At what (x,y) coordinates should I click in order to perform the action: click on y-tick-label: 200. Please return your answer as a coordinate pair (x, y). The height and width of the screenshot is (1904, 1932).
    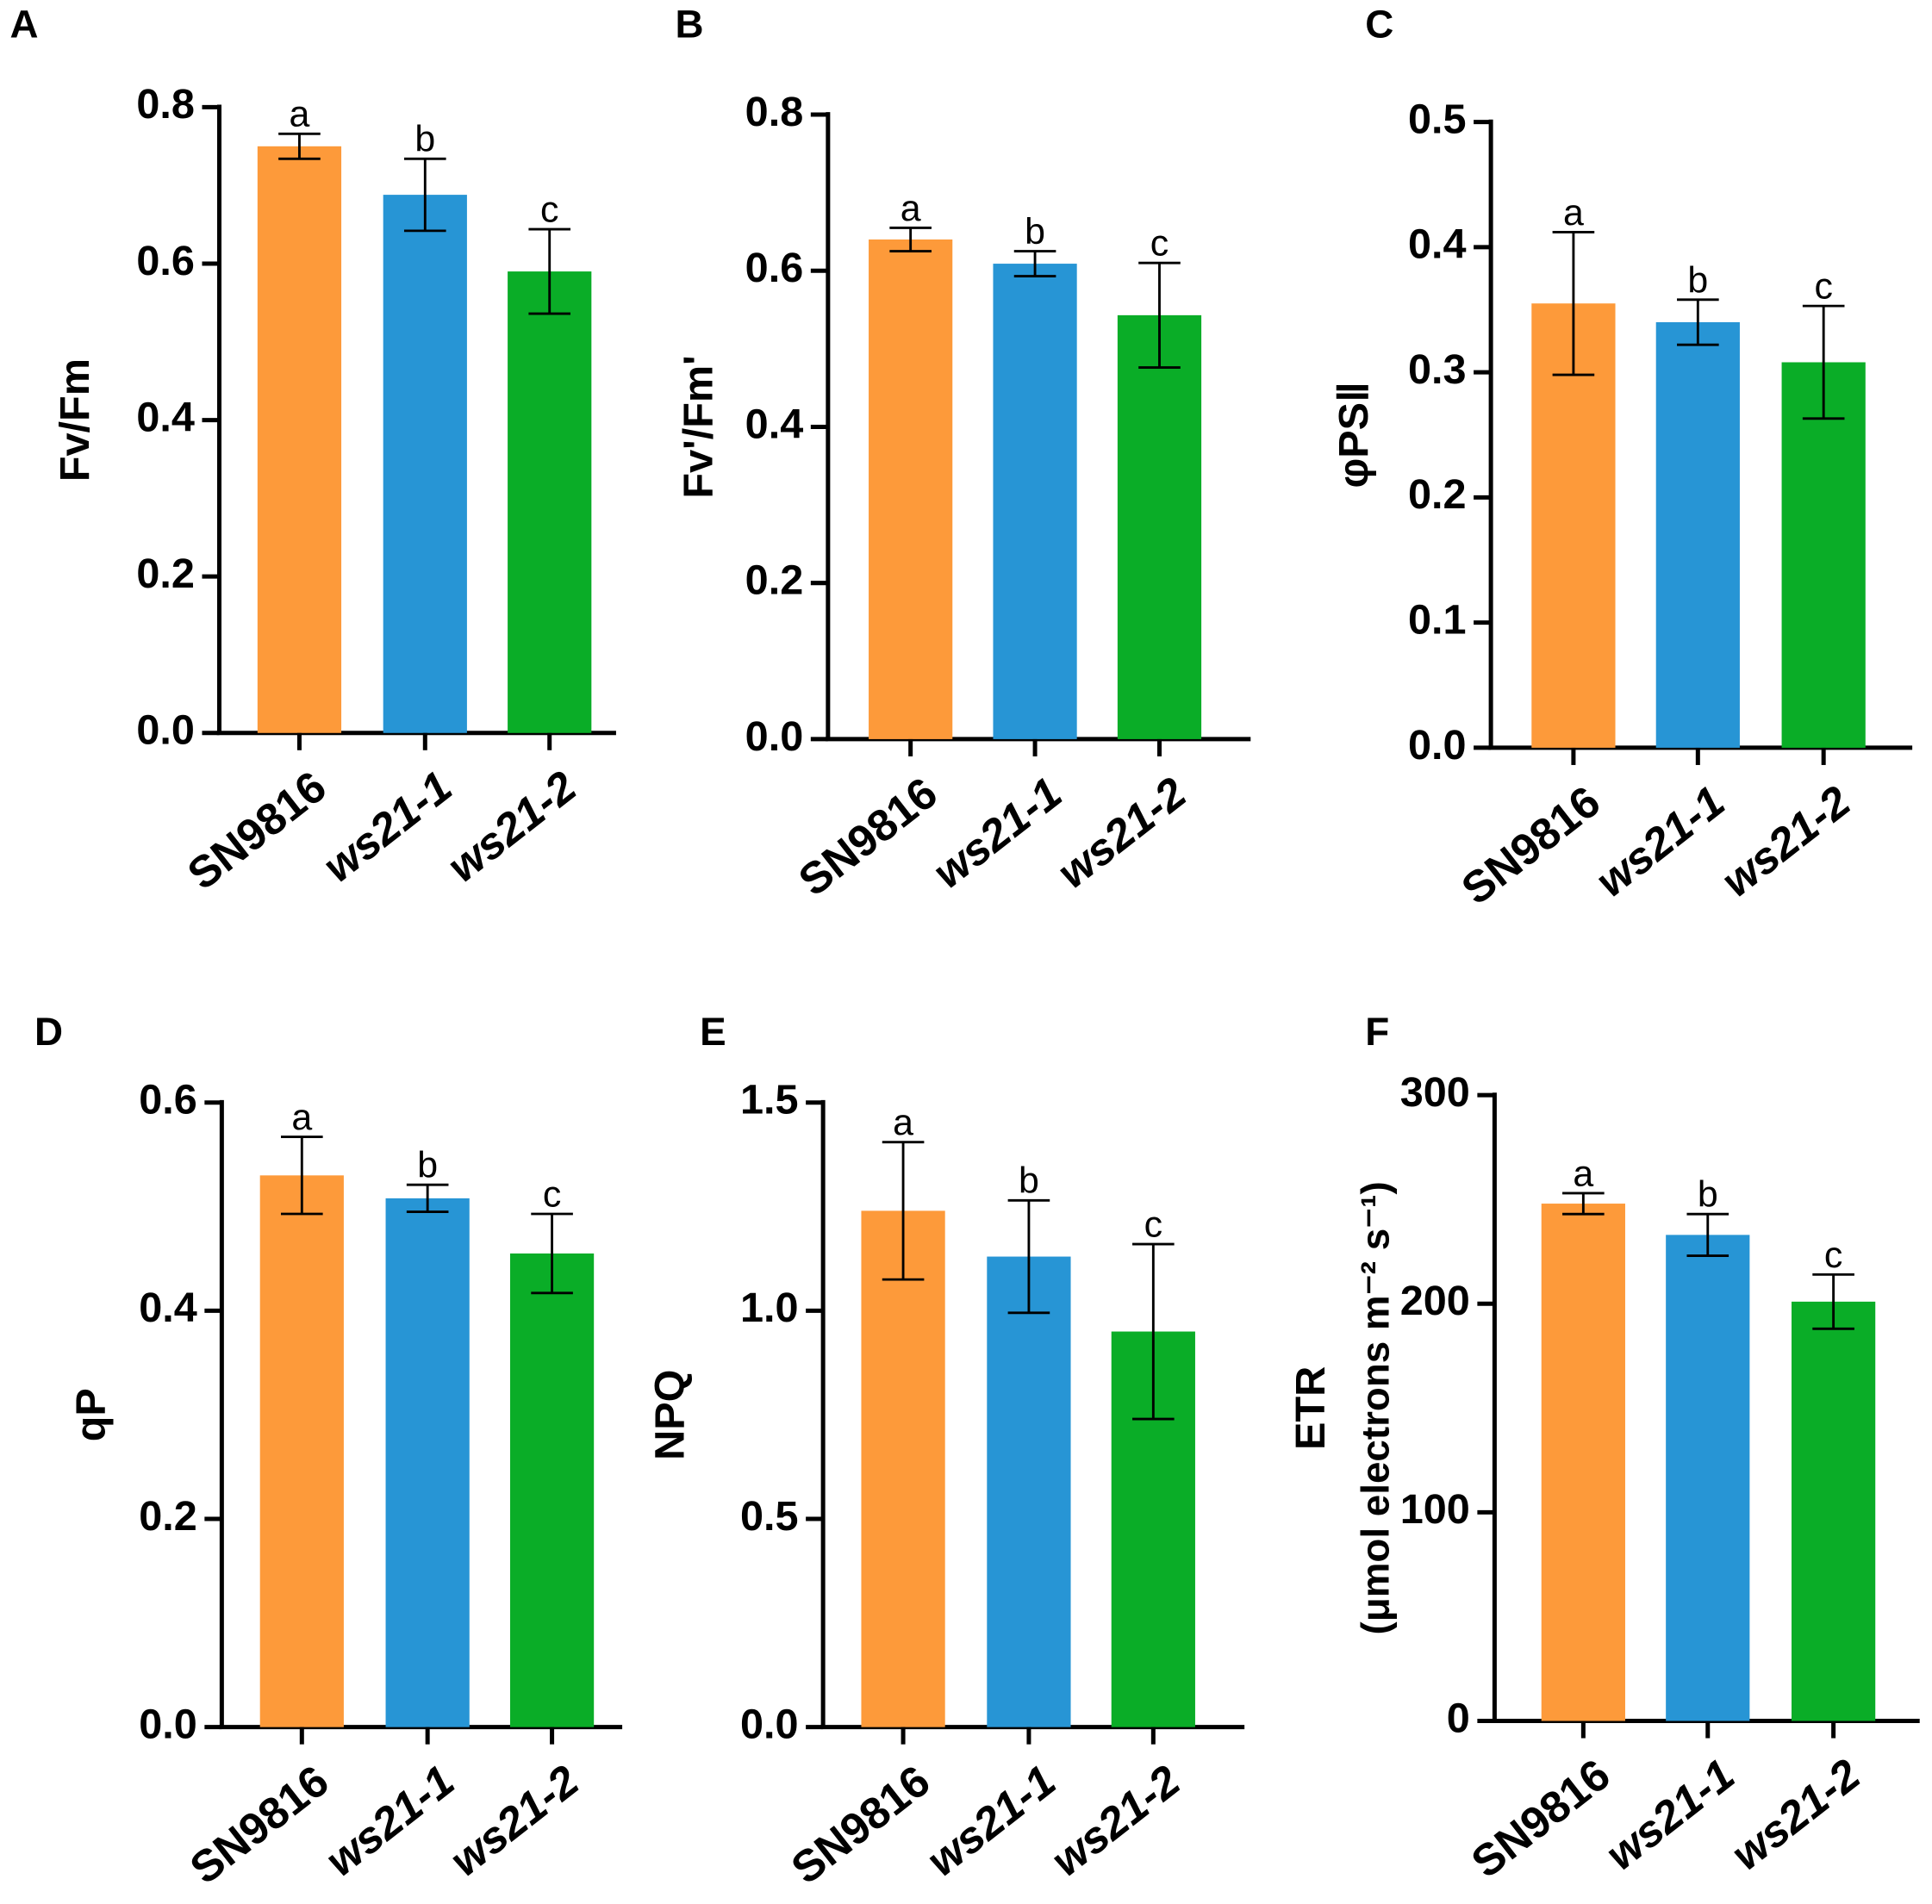
    Looking at the image, I should click on (1435, 1301).